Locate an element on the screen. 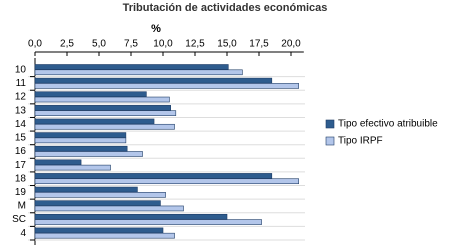 Image resolution: width=450 pixels, height=250 pixels. x-tick-label: 17,5 is located at coordinates (259, 44).